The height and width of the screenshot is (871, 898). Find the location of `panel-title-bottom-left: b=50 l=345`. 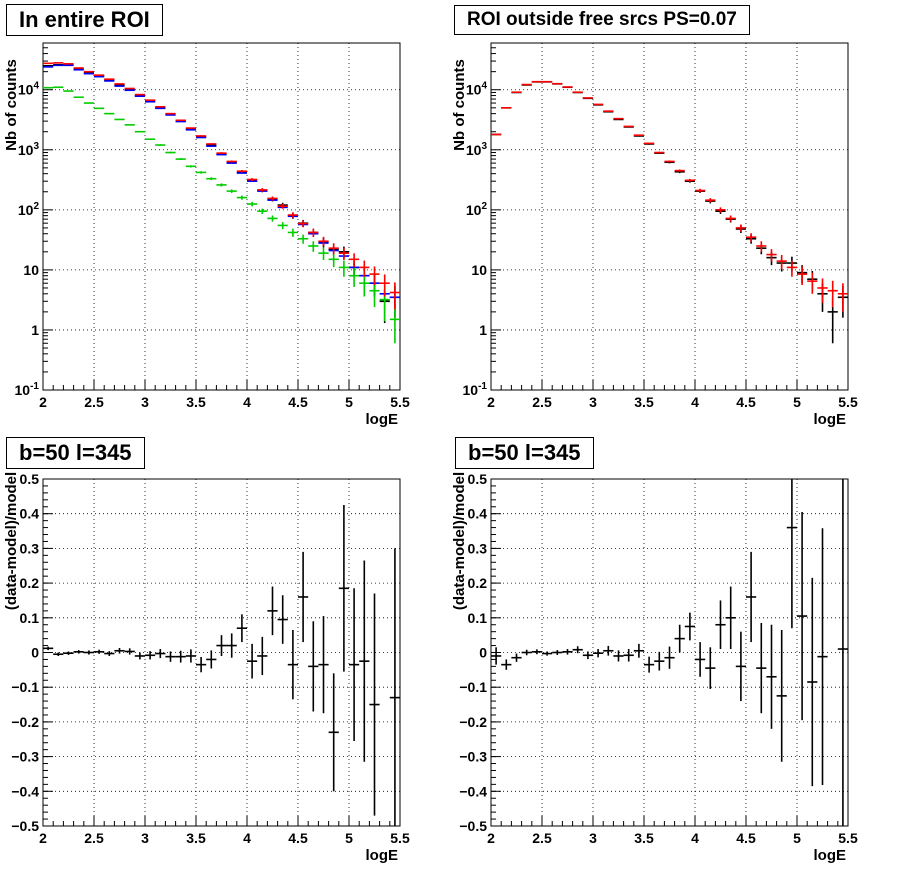

panel-title-bottom-left: b=50 l=345 is located at coordinates (75, 453).